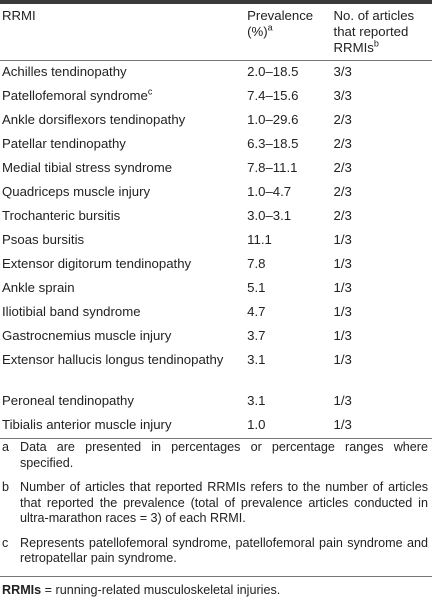  I want to click on cell-rrmi: Medial tibial stress syndrome, so click(123, 169).